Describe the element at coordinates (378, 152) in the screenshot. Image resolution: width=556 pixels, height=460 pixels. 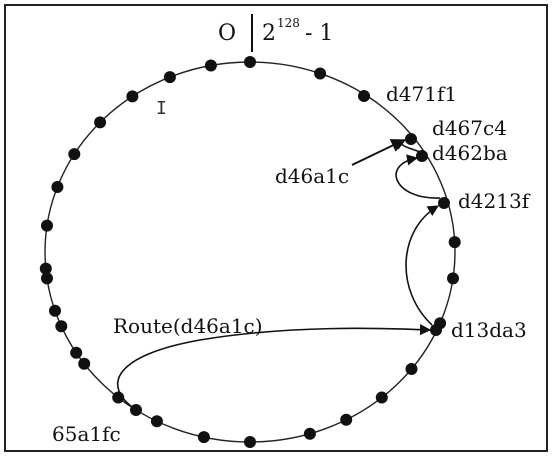
I see `key-pointer-arrow-d46a1c` at that location.